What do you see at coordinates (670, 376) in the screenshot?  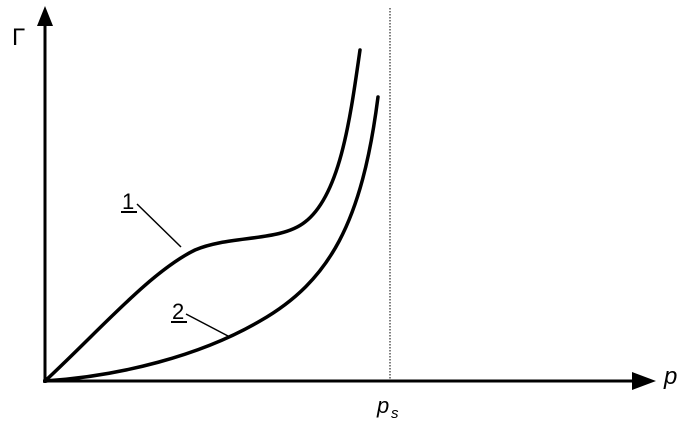 I see `x-axis-label: p` at bounding box center [670, 376].